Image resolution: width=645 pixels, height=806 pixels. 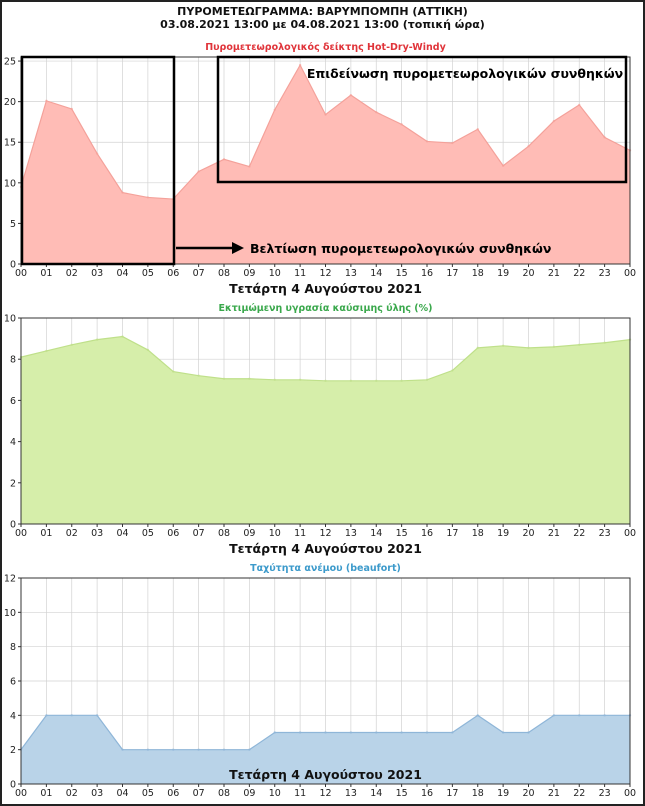 I want to click on chart-title: Ταχύτητα ανέμου (beaufort), so click(x=325, y=568).